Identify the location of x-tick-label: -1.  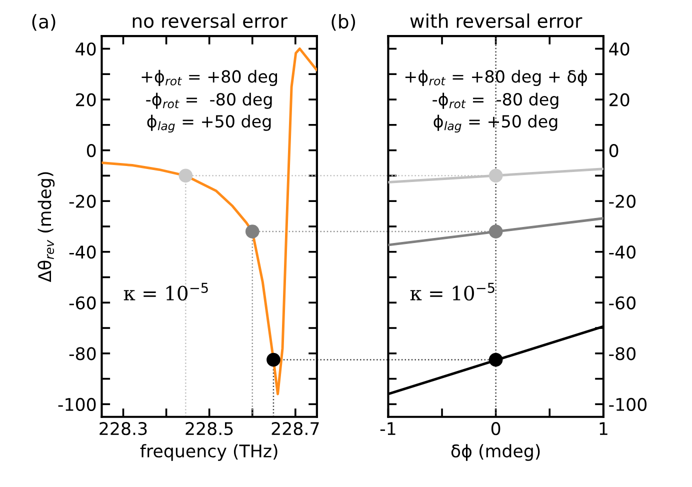
(388, 428).